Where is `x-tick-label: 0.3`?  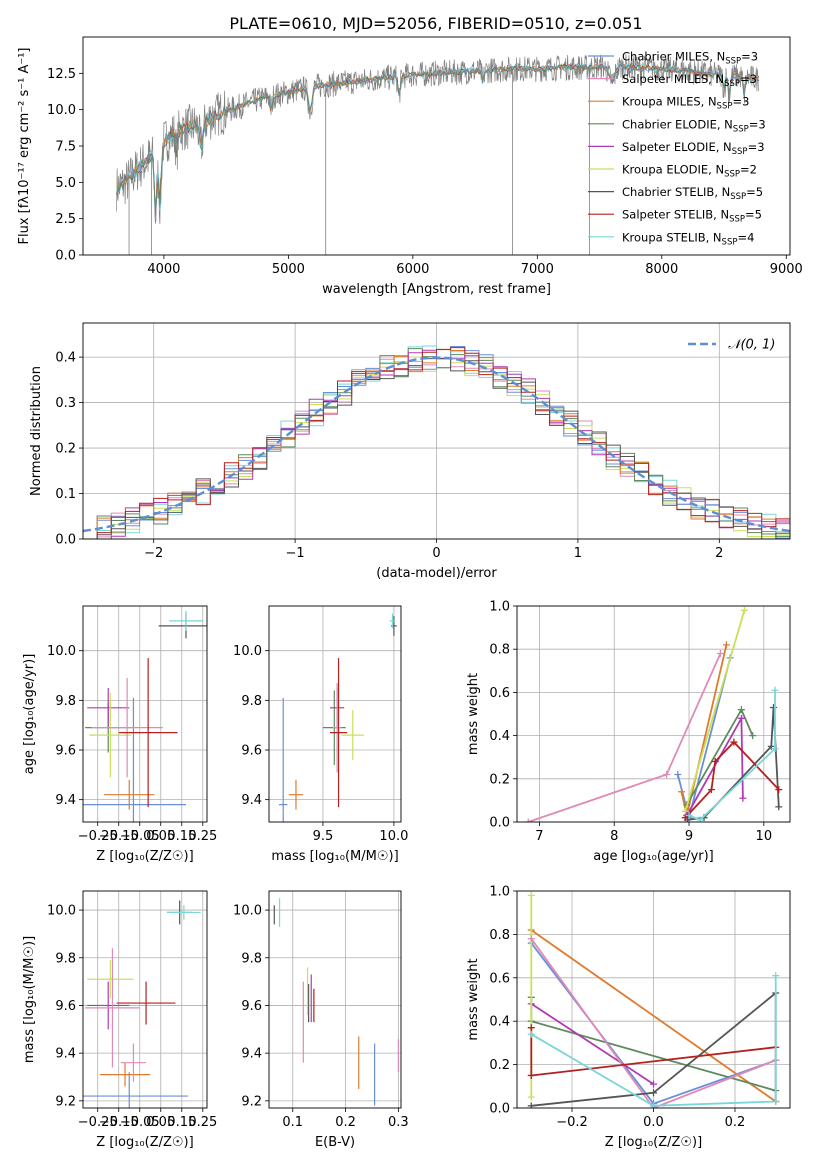
x-tick-label: 0.3 is located at coordinates (398, 1122).